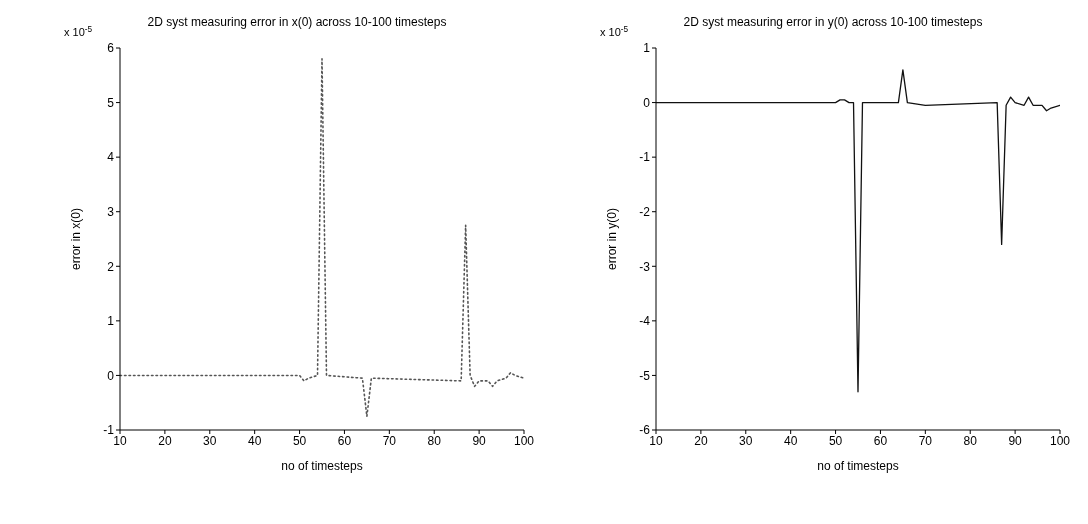  I want to click on y-axis-title: error in y(0), so click(612, 239).